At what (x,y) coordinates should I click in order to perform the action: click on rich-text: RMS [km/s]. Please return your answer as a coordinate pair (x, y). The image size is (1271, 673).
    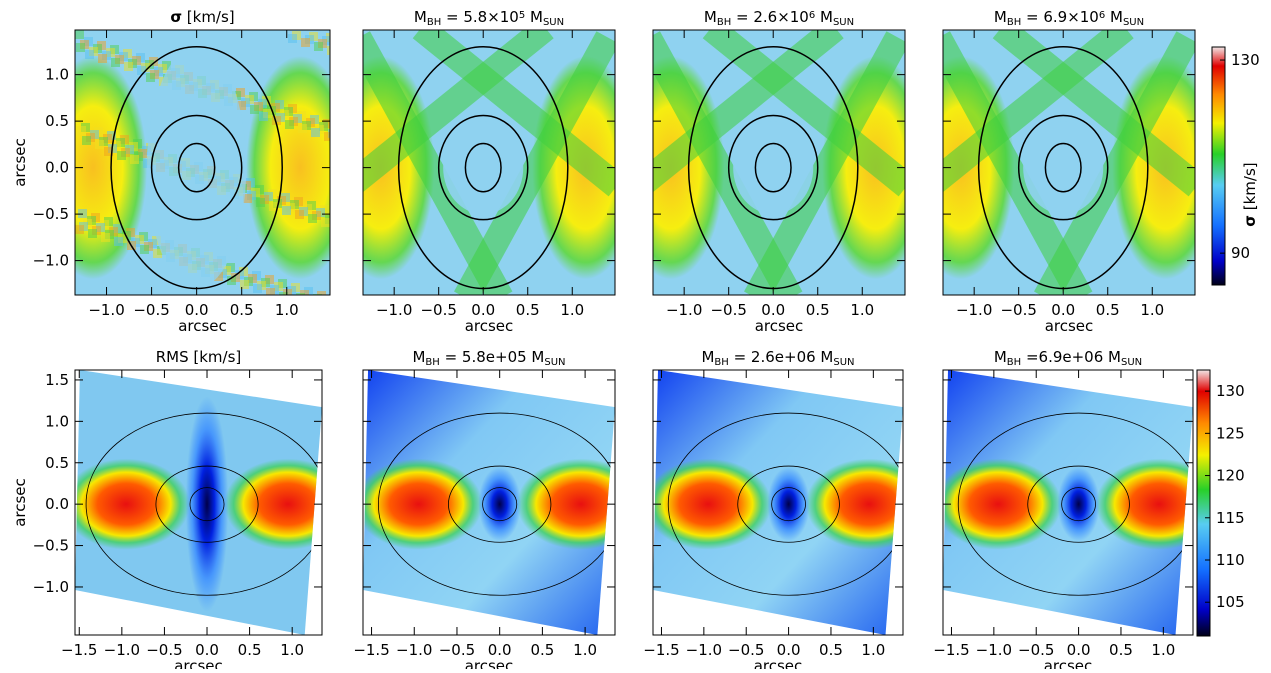
    Looking at the image, I should click on (199, 357).